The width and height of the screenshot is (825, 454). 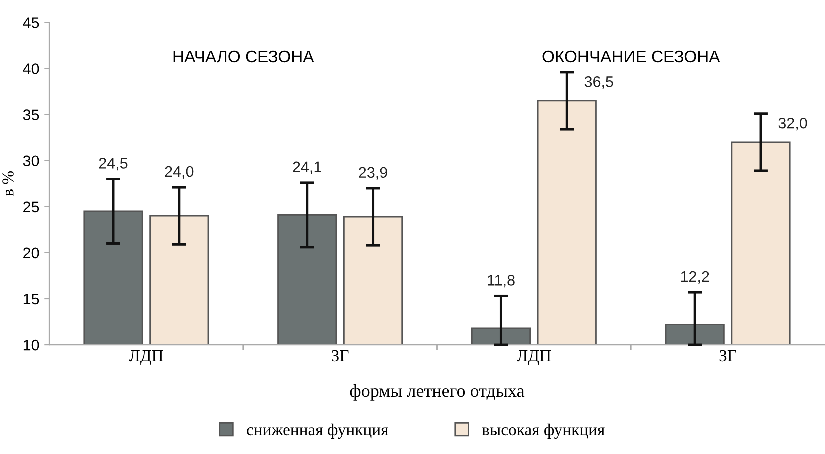 I want to click on x-axis-title: формы летнего отдыха, so click(x=437, y=392).